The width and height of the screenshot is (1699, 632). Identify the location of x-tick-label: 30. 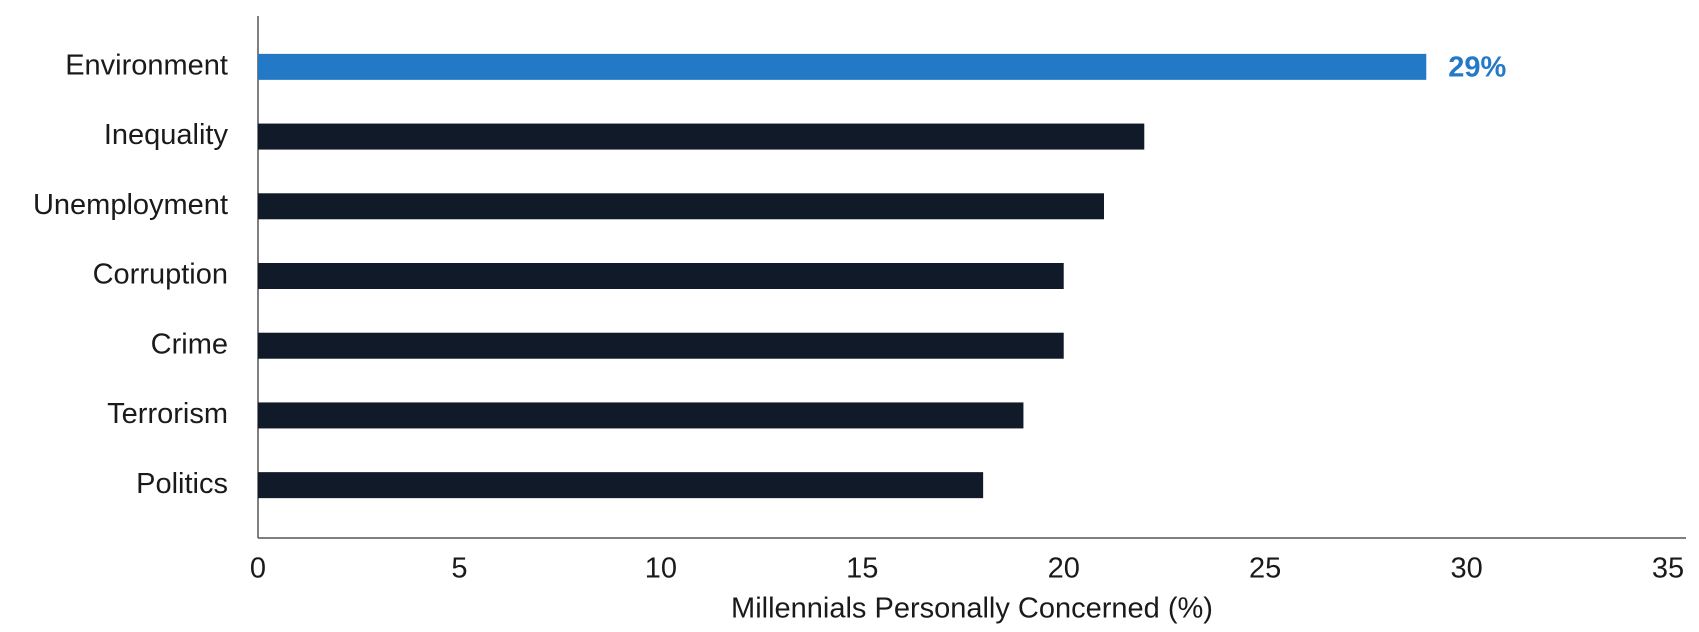
(1466, 569).